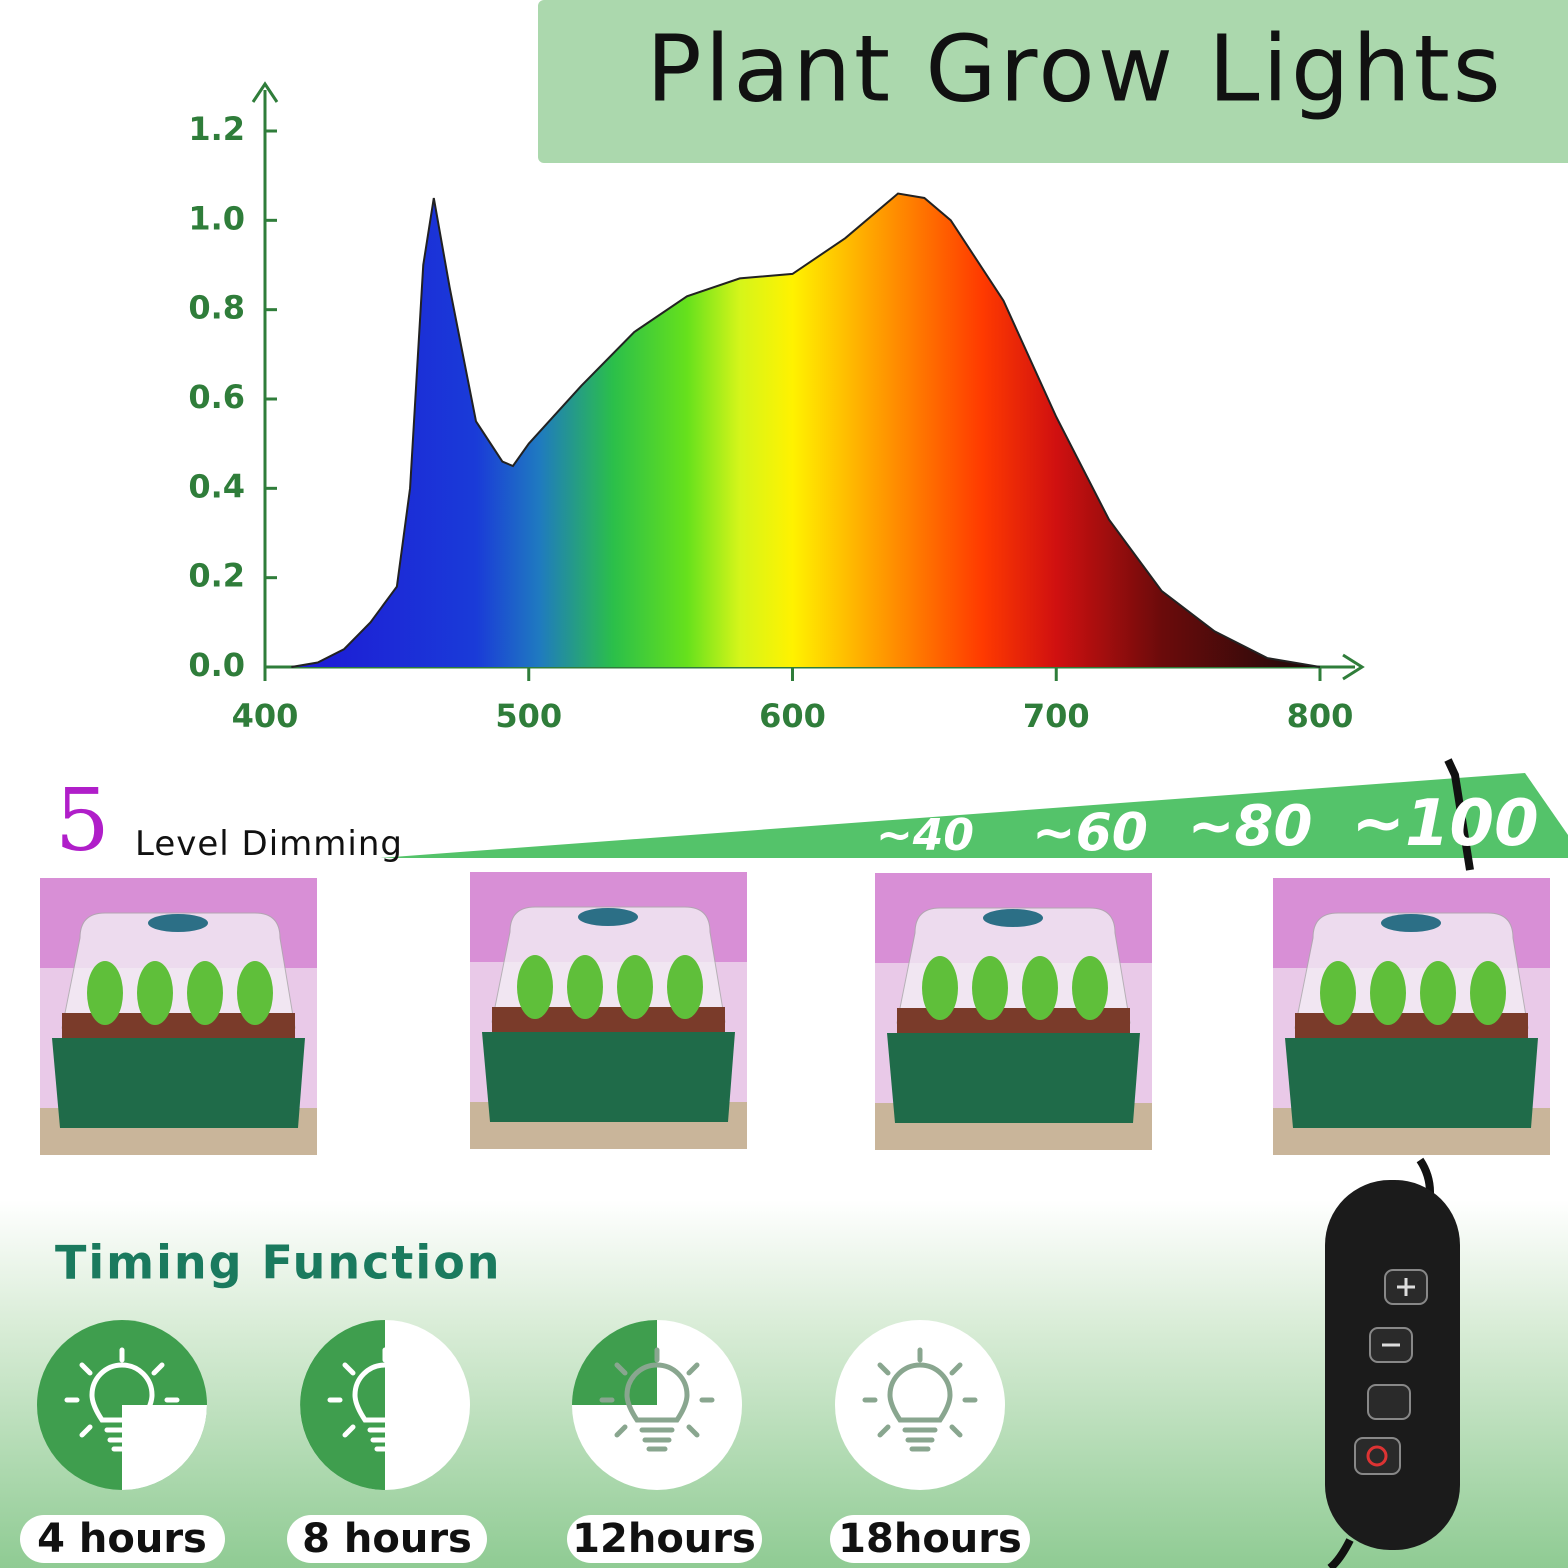  Describe the element at coordinates (1406, 1287) in the screenshot. I see `plus-icon` at that location.